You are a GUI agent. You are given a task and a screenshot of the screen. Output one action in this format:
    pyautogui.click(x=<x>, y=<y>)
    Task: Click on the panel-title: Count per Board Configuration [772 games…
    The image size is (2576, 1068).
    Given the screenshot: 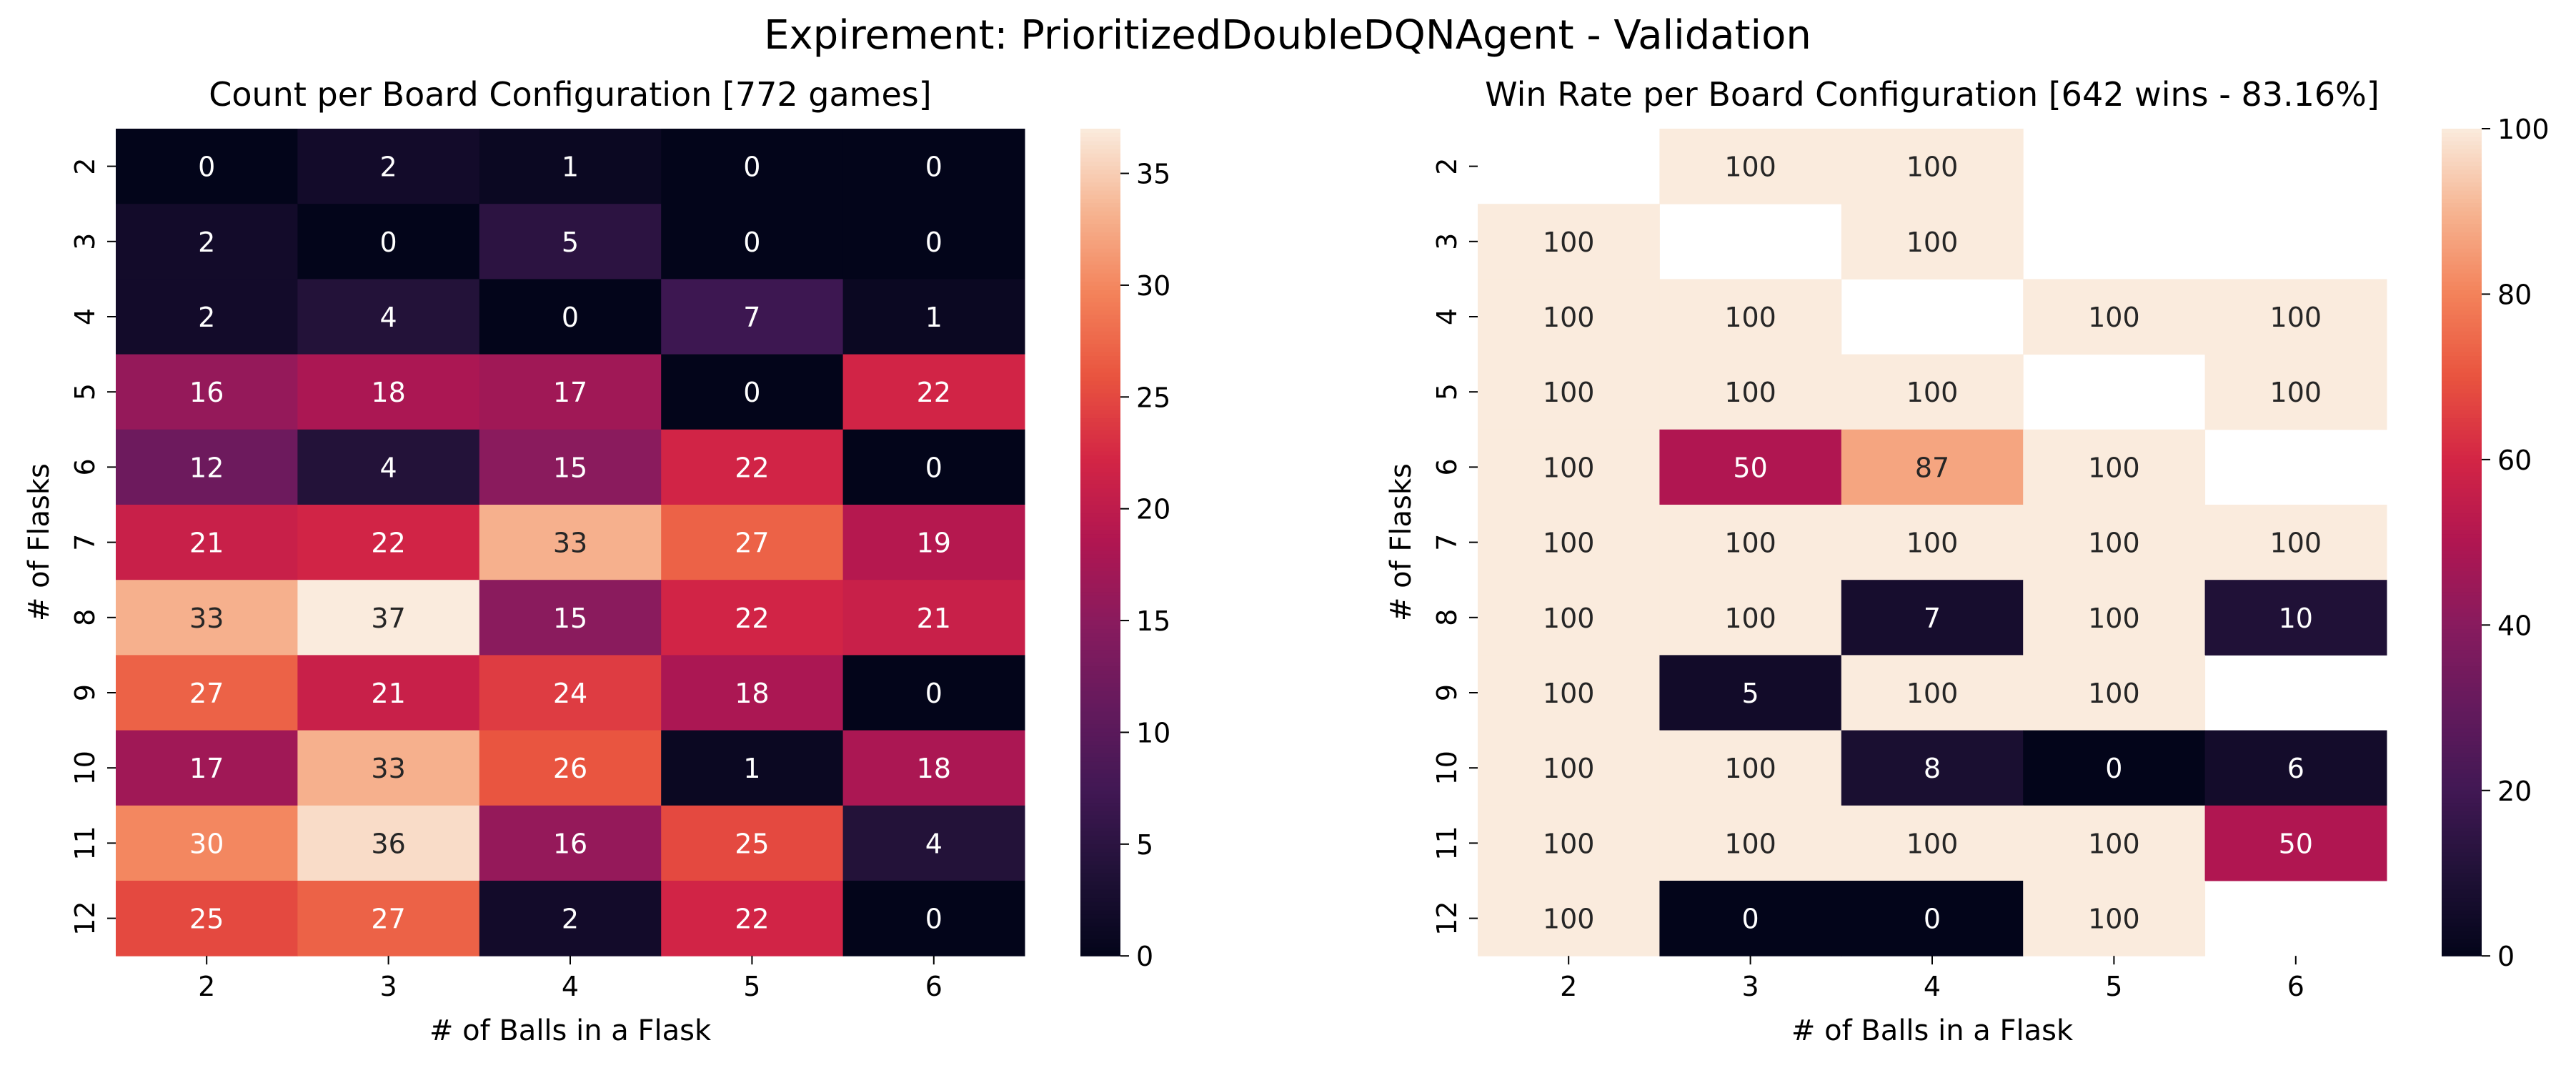 What is the action you would take?
    pyautogui.click(x=570, y=94)
    